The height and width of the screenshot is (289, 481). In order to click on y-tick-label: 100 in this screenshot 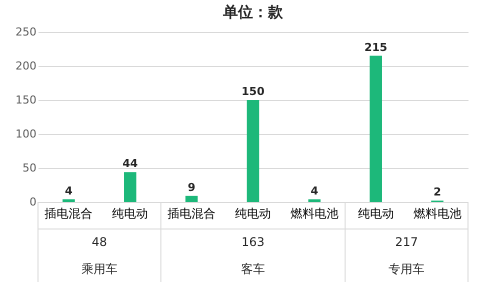, I will do `click(26, 134)`.